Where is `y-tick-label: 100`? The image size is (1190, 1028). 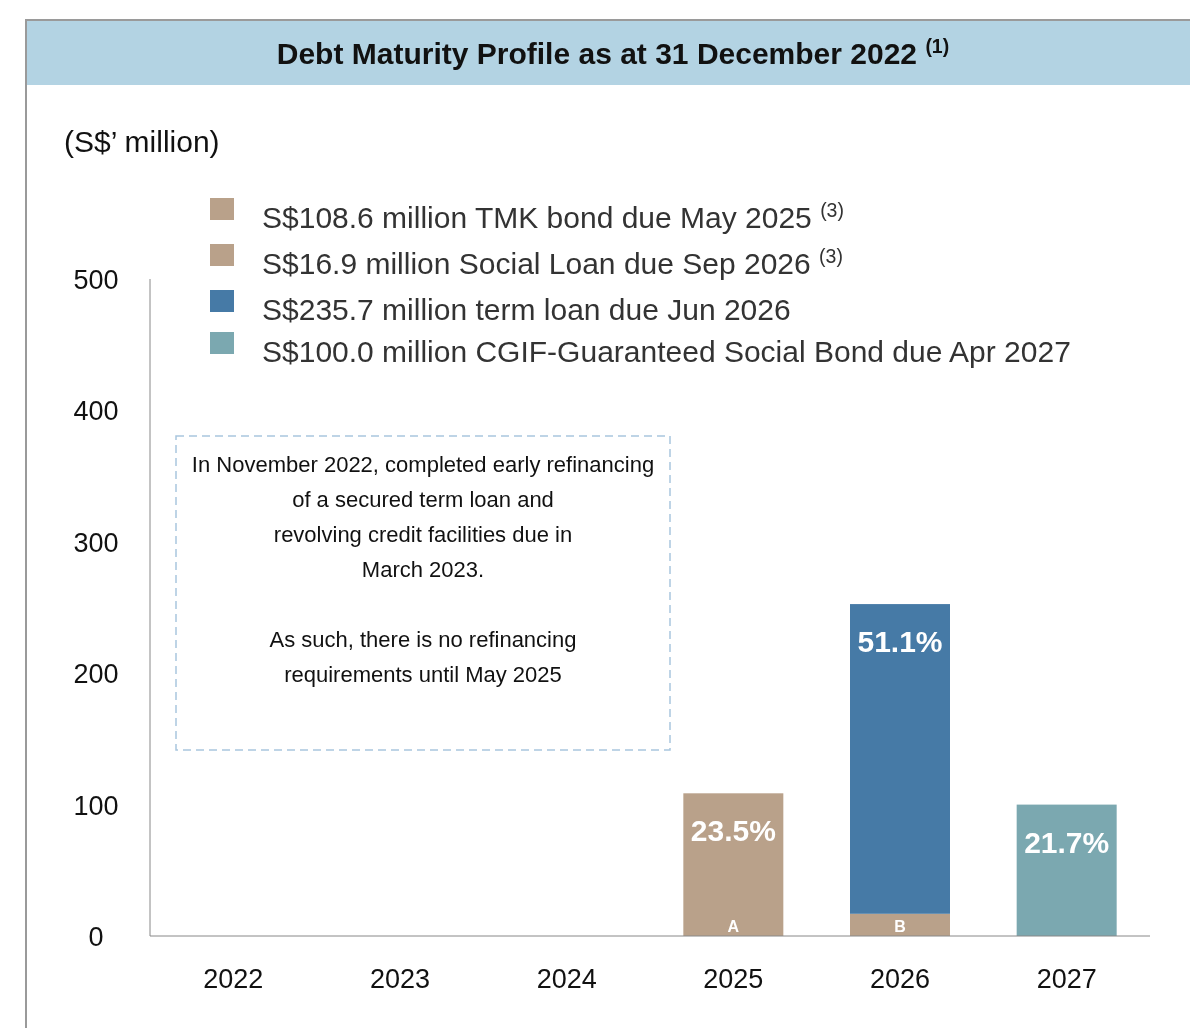 y-tick-label: 100 is located at coordinates (96, 805).